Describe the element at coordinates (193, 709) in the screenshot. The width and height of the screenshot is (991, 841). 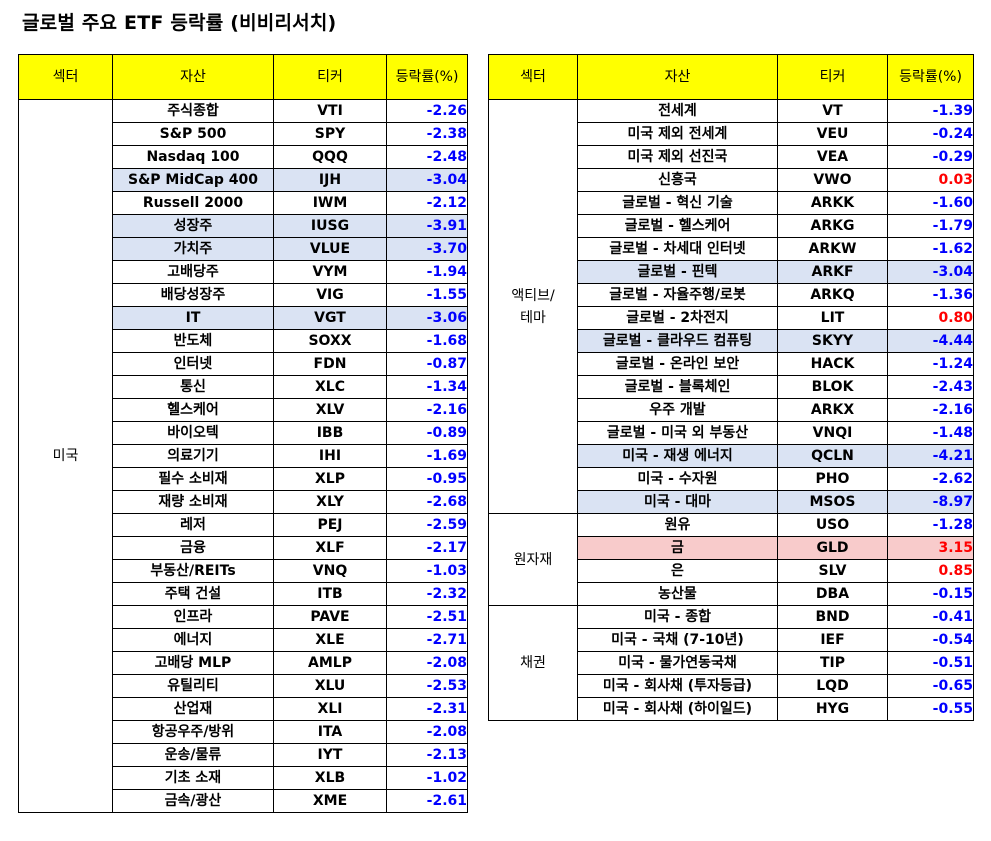
I see `asset-cell: 산업재` at that location.